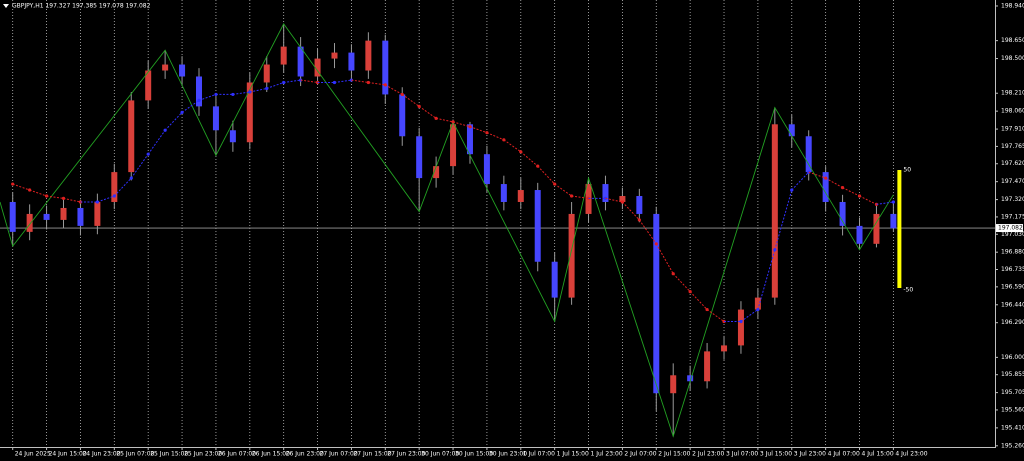  Describe the element at coordinates (573, 454) in the screenshot. I see `x-tick-label: 1 Jul 15:00` at that location.